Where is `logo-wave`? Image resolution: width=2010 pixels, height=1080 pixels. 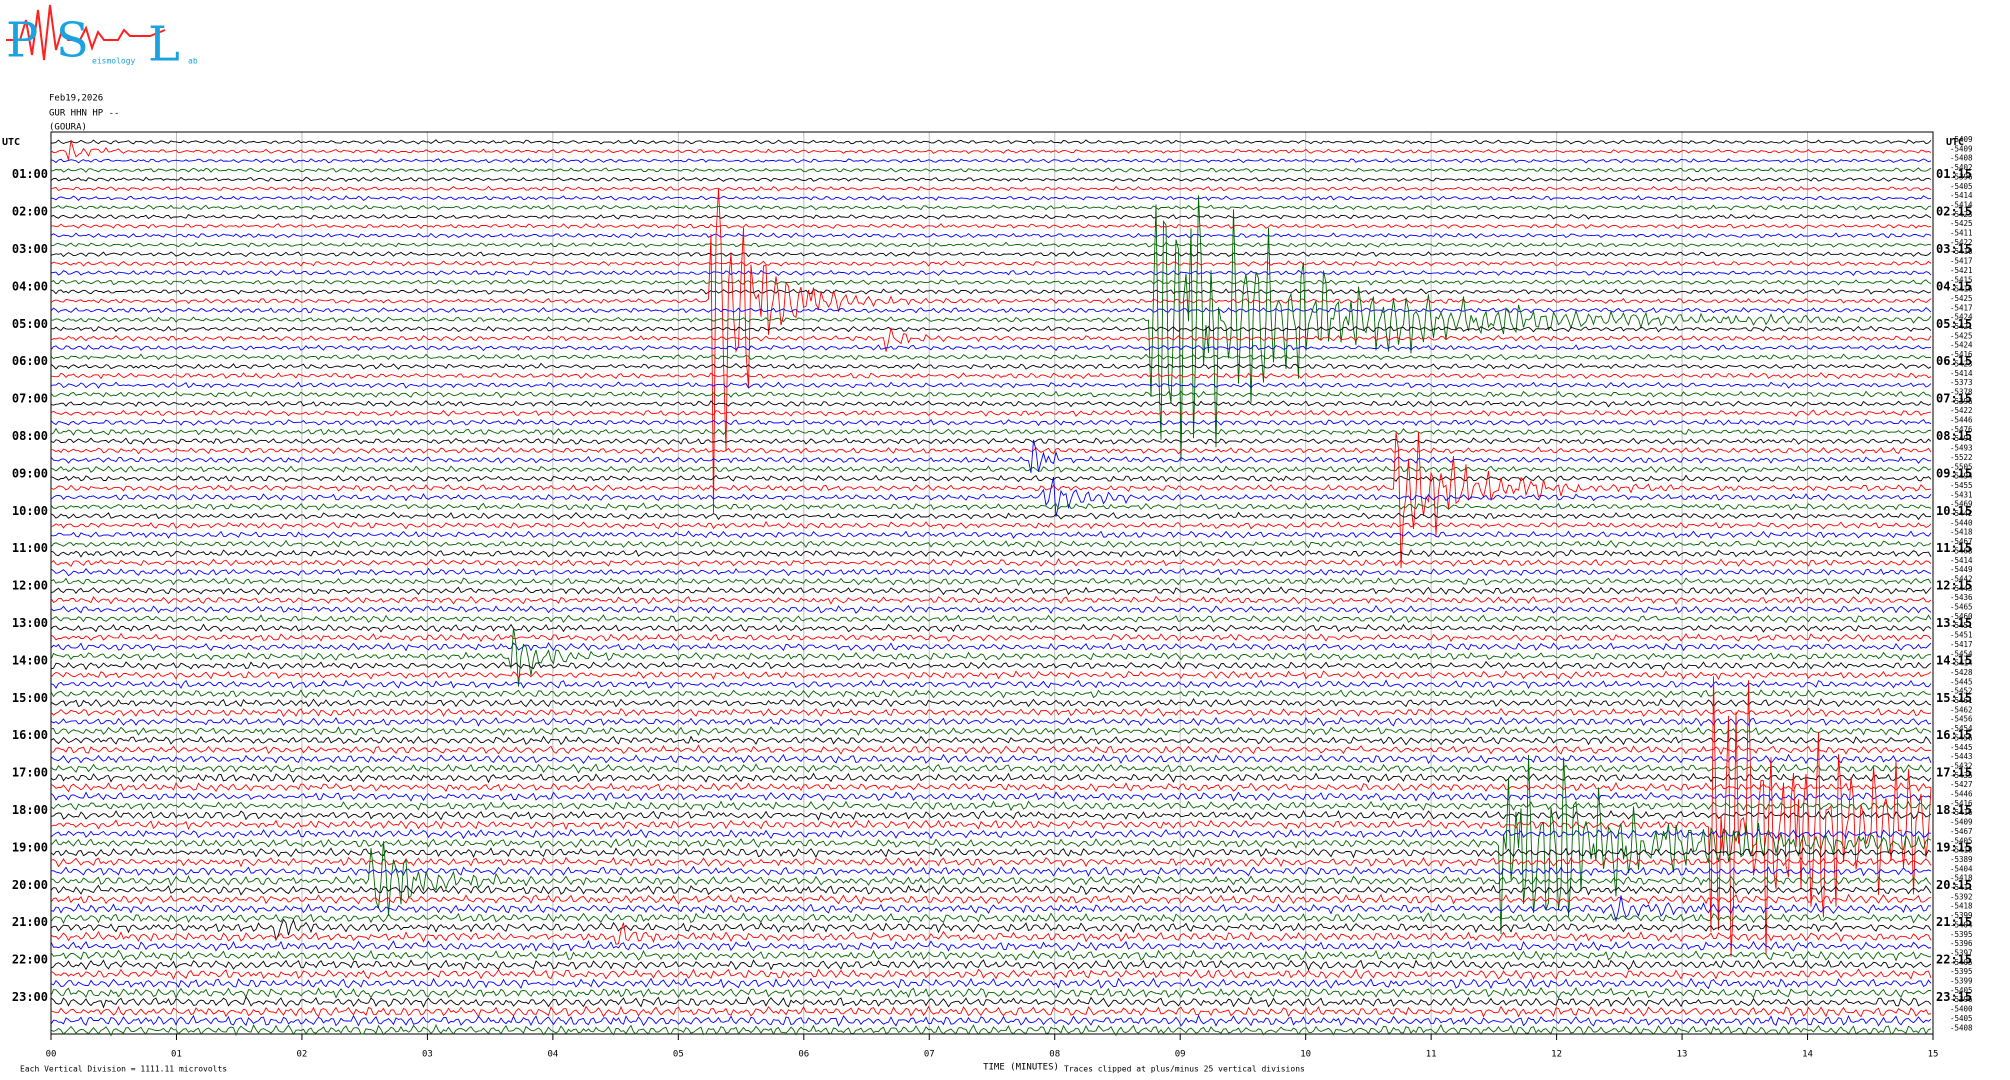 logo-wave is located at coordinates (86, 32).